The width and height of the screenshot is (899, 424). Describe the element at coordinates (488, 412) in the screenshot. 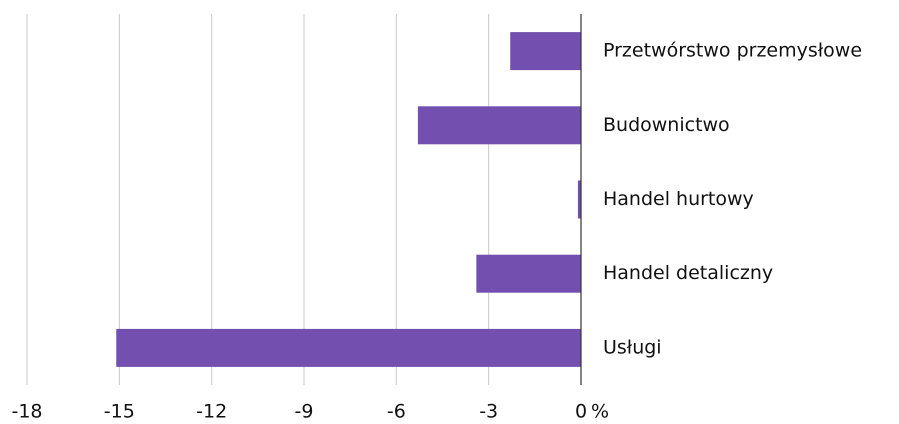

I see `x-tick-label: -3` at that location.